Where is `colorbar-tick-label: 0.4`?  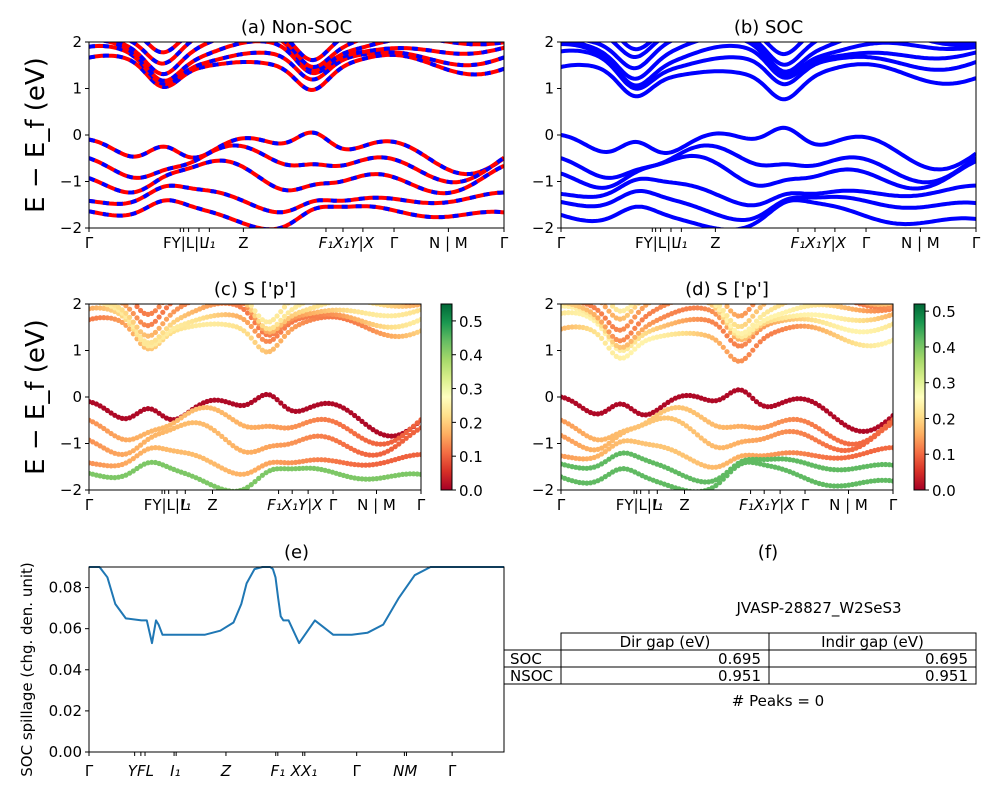 colorbar-tick-label: 0.4 is located at coordinates (471, 356).